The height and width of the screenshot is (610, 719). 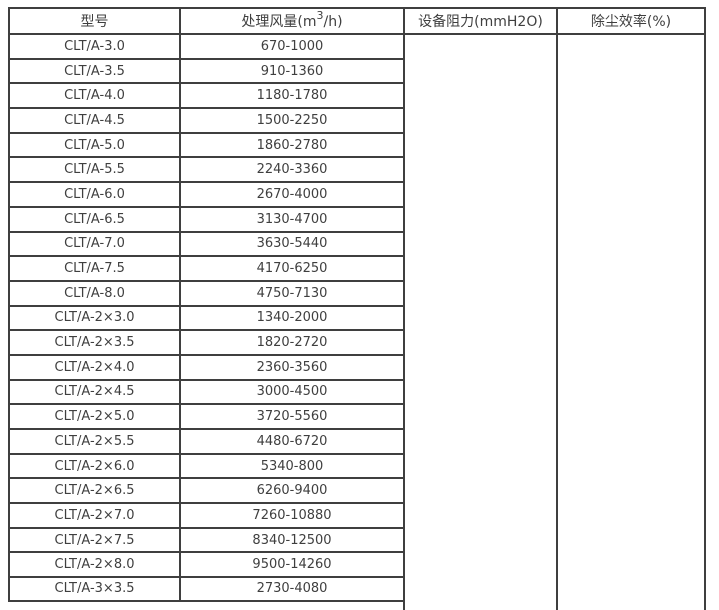 I want to click on model-cell: CLT/A-5.5, so click(x=94, y=170).